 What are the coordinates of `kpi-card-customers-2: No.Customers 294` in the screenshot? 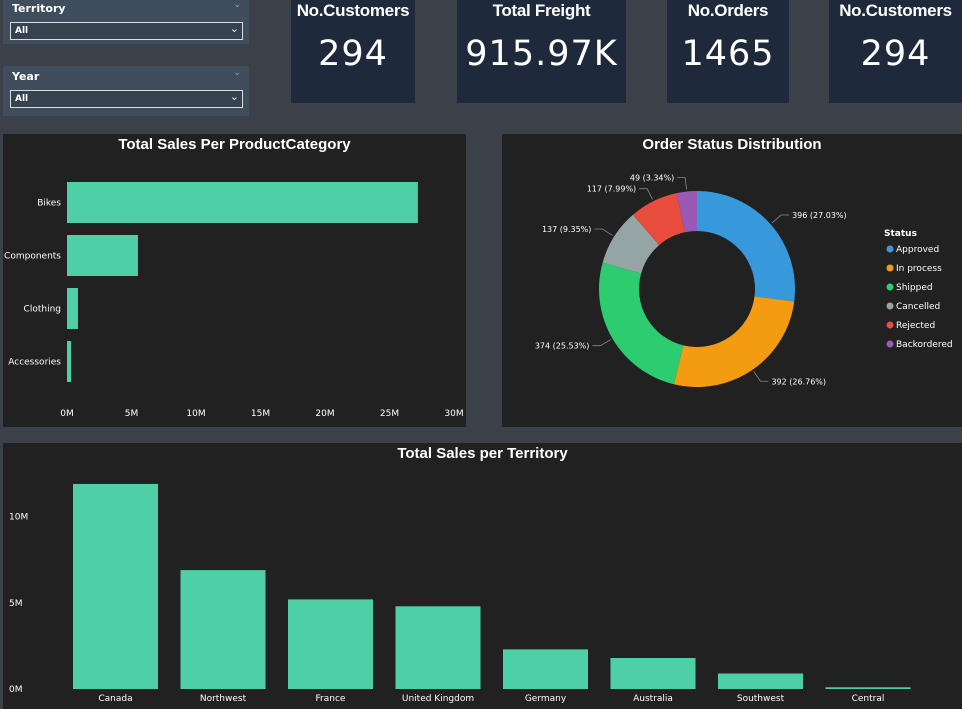 It's located at (895, 51).